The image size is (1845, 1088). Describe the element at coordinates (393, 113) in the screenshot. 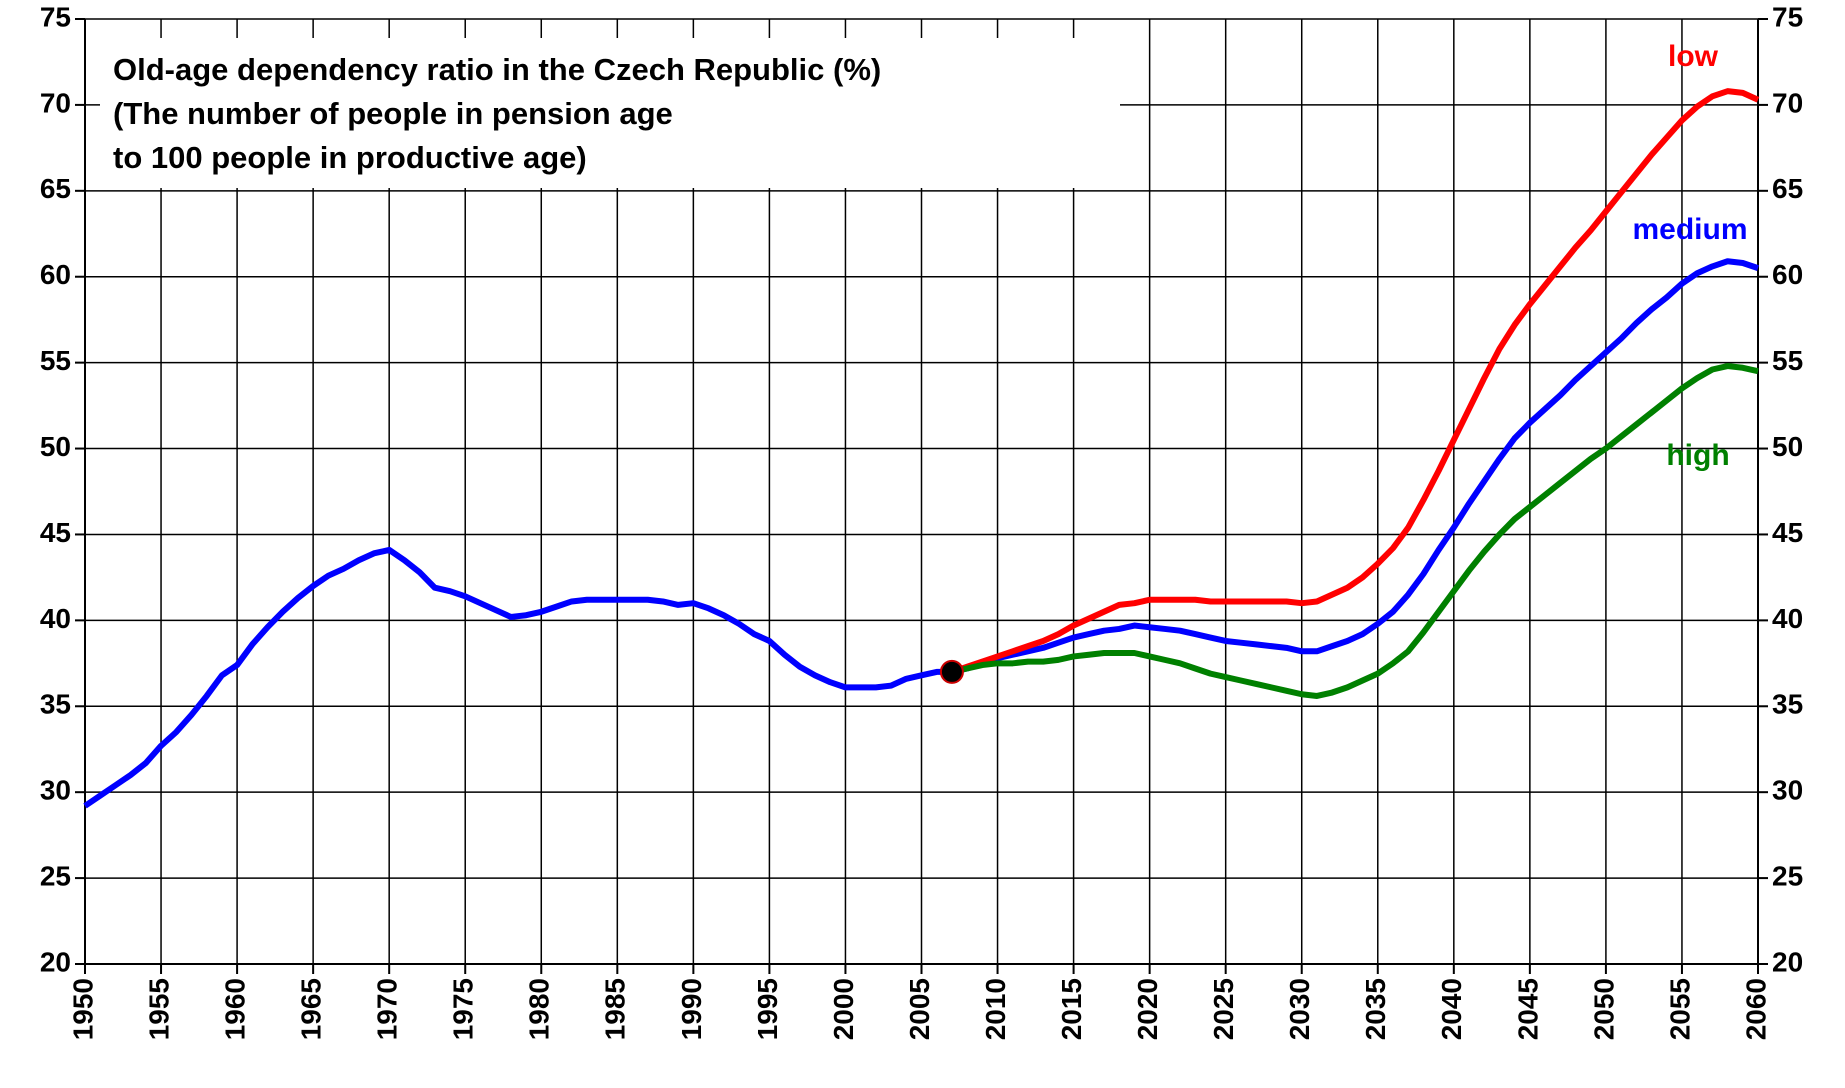

I see `chart-title: (The number of people in pension age` at that location.